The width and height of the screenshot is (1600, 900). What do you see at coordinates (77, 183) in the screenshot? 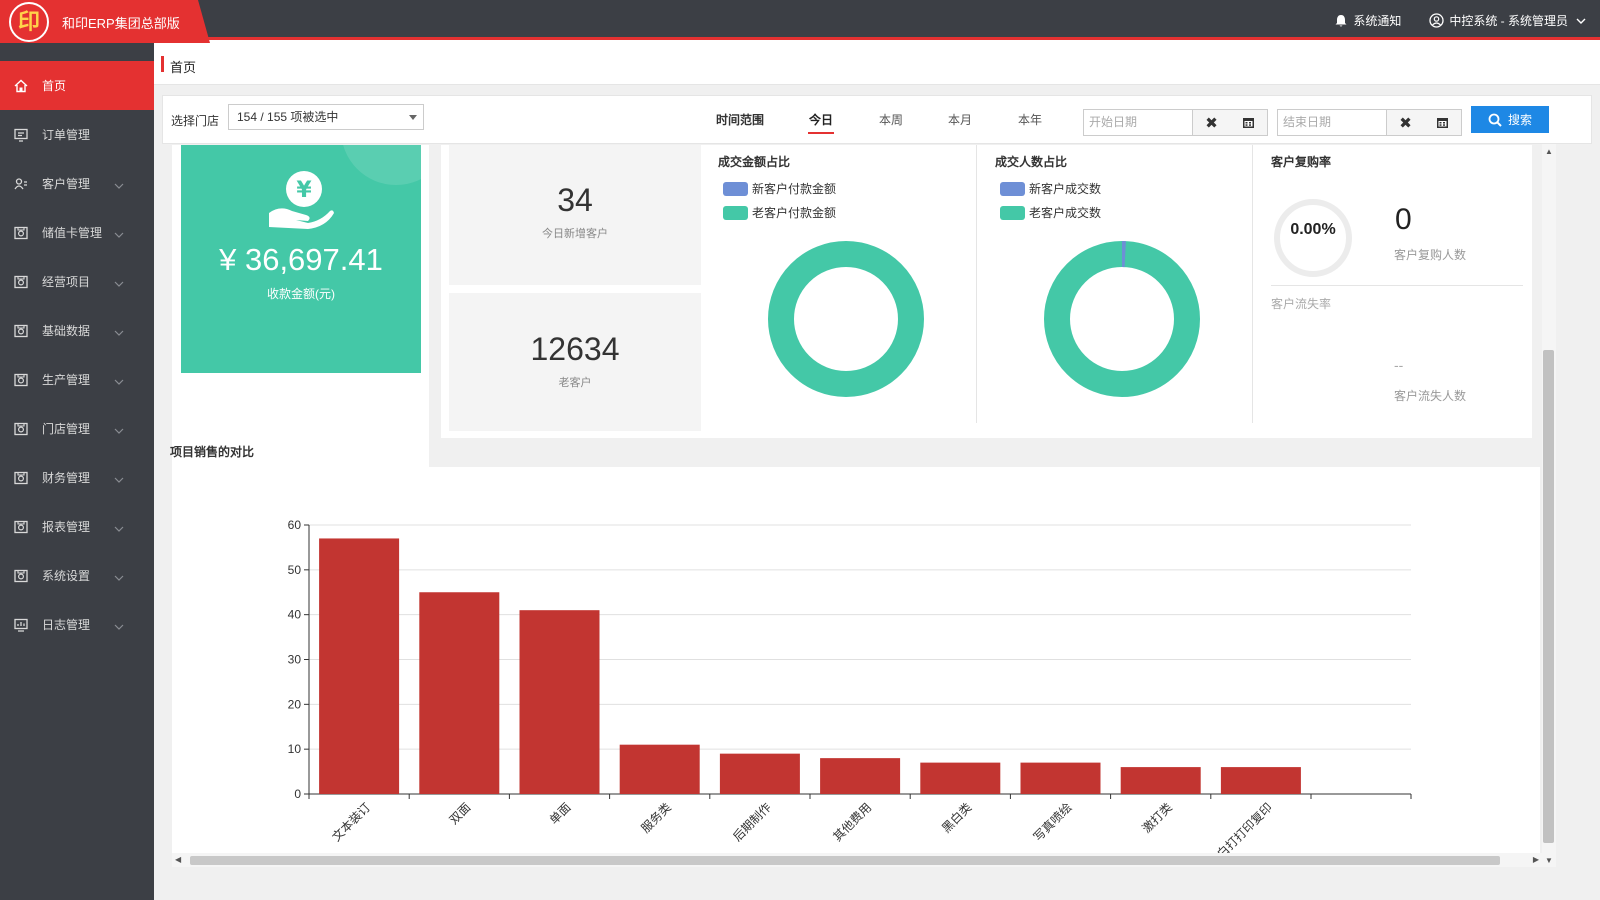
I see `sidebar-item-2: 客户管理` at bounding box center [77, 183].